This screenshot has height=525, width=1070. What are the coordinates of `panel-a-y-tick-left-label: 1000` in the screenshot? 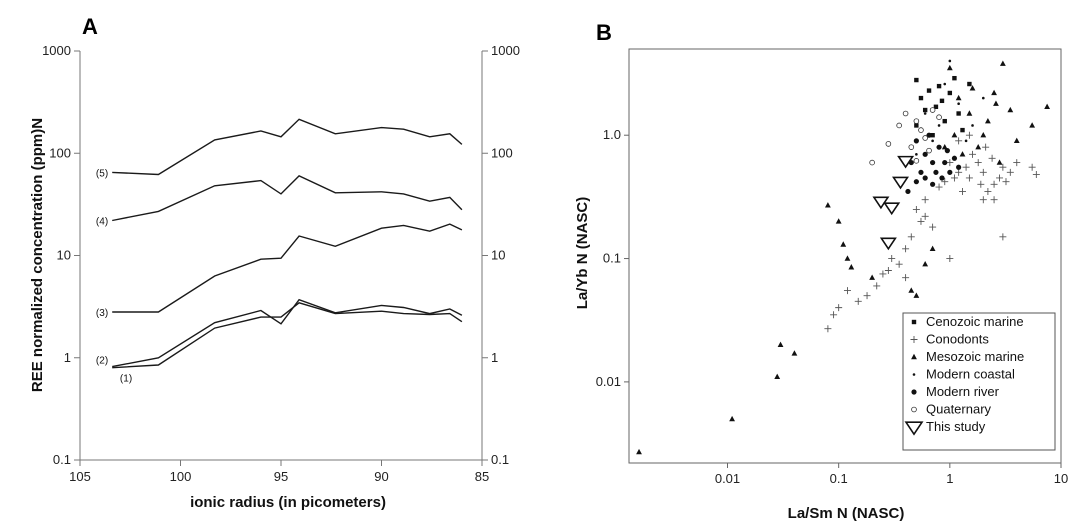 It's located at (56, 50).